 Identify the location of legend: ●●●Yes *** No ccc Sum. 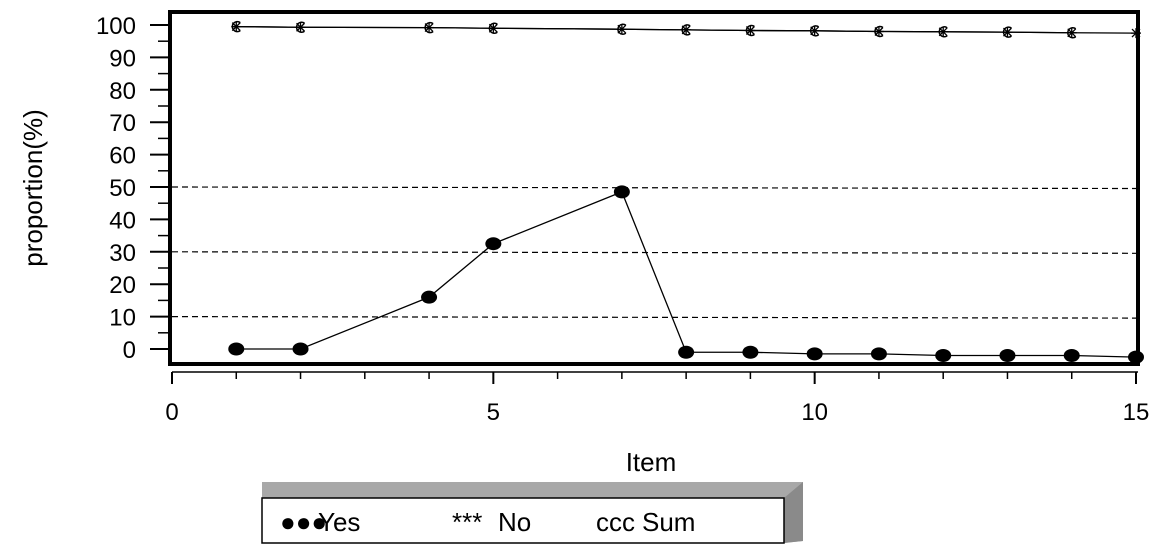
(532, 513).